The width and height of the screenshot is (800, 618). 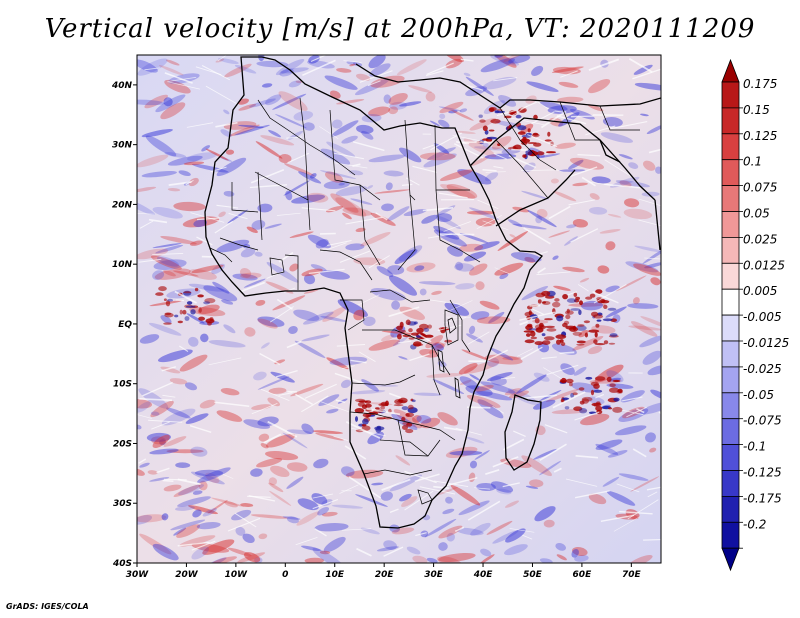 What do you see at coordinates (762, 421) in the screenshot?
I see `colorbar-label: -0.075` at bounding box center [762, 421].